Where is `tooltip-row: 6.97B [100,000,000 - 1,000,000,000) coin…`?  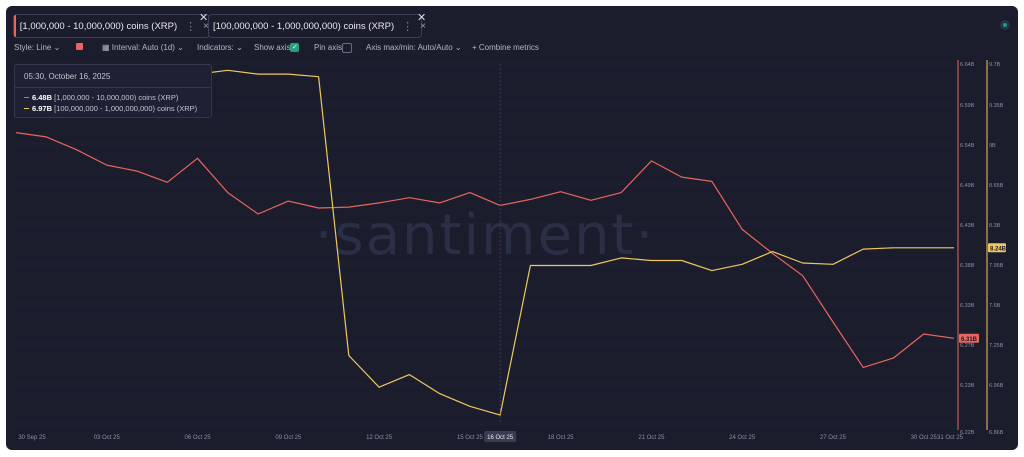
tooltip-row: 6.97B [100,000,000 - 1,000,000,000) coin… is located at coordinates (110, 108).